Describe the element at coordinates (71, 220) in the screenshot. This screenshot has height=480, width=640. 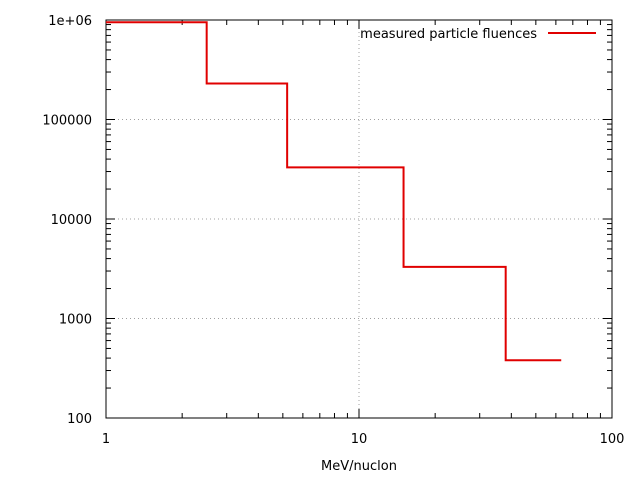
I see `y-tick-label: 10000` at that location.